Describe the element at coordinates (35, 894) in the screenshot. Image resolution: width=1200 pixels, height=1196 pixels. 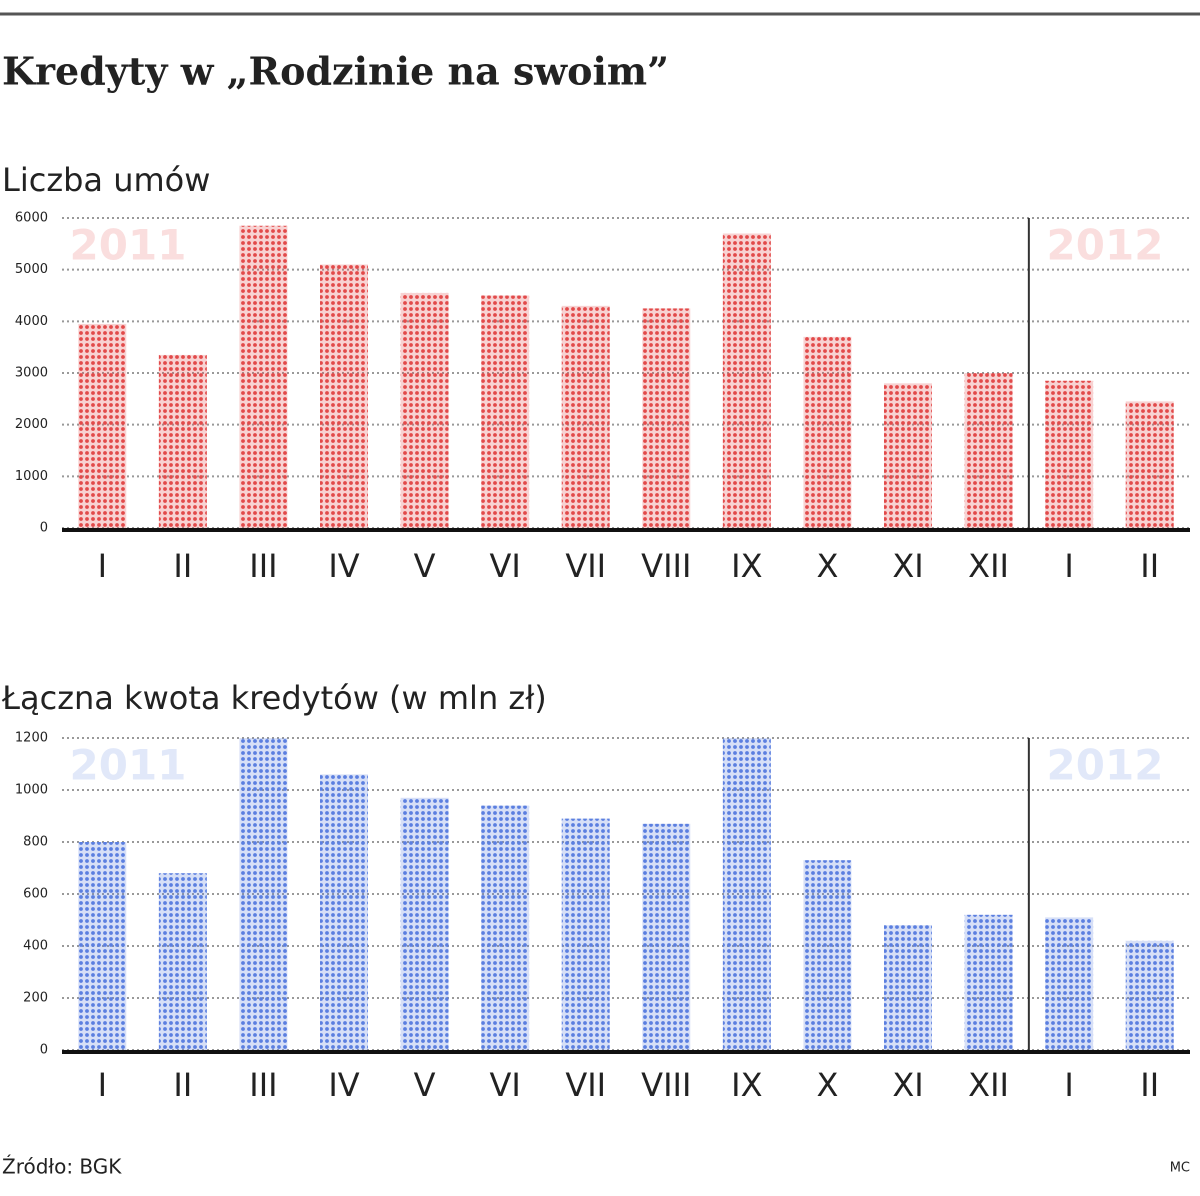
I see `y-tick-label: 600` at that location.